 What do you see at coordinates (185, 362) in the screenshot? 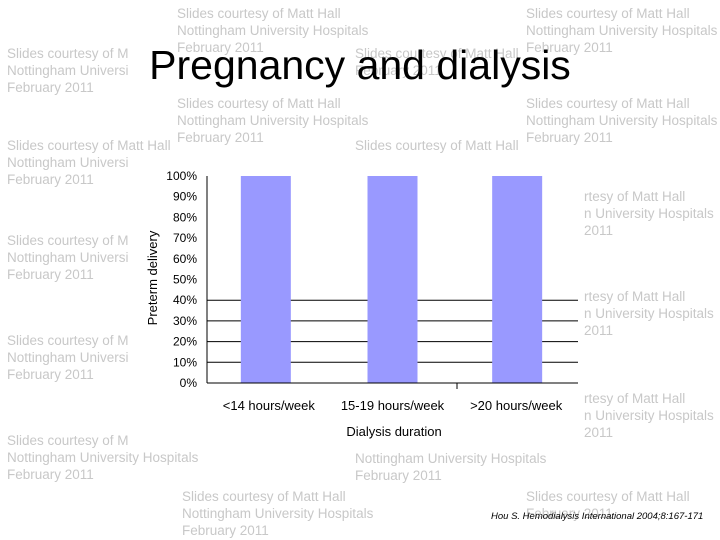
I see `y-tick-label: 10%` at bounding box center [185, 362].